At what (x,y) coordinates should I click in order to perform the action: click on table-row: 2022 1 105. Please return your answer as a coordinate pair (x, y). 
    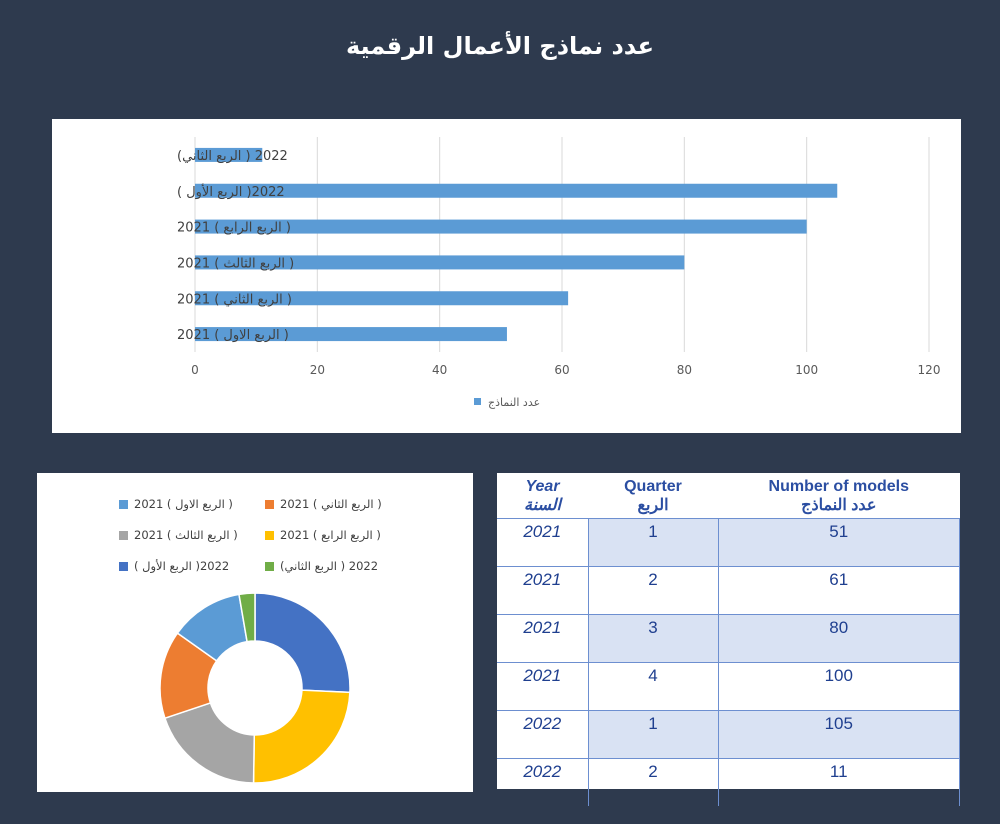
    Looking at the image, I should click on (728, 734).